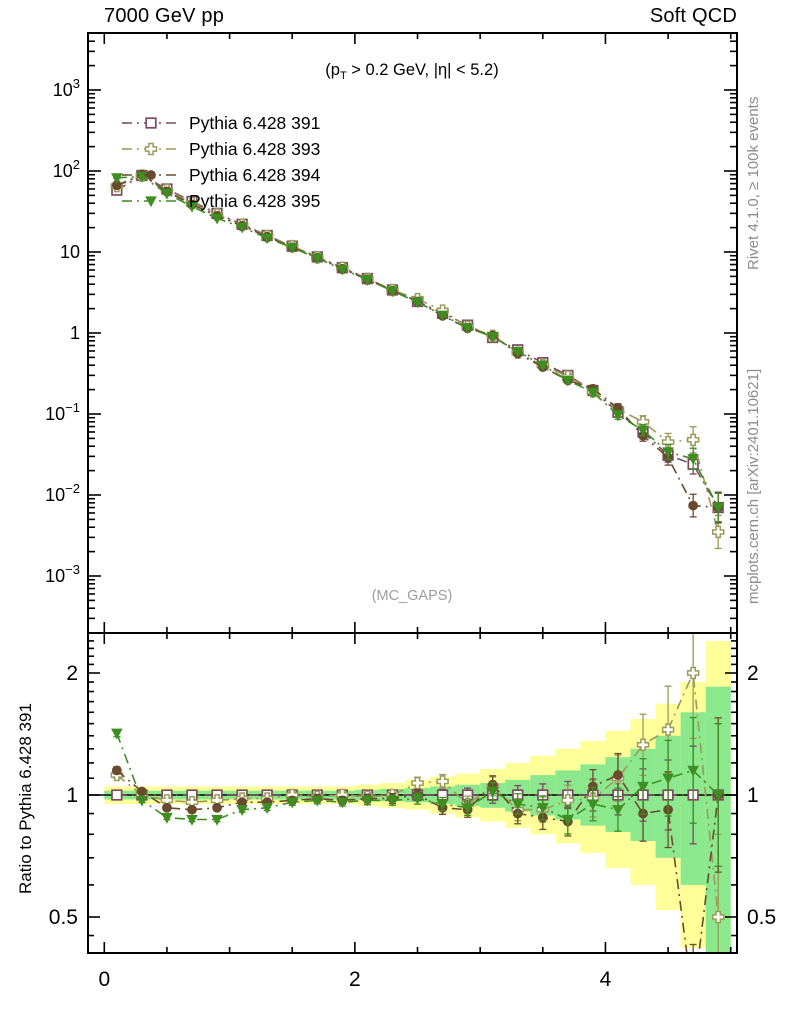 The image size is (786, 1024). Describe the element at coordinates (66, 88) in the screenshot. I see `main-y-tick-label: 10³` at that location.